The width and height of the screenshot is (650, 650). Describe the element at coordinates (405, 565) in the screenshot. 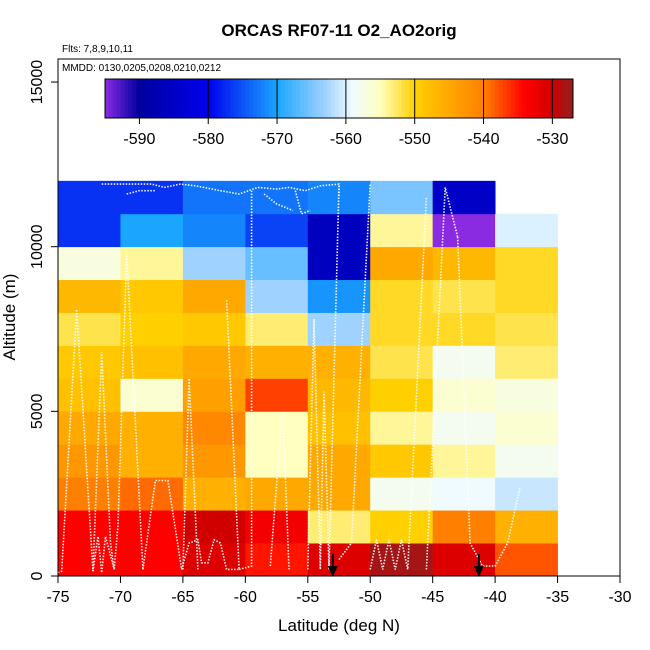

I see `arrow-markers` at that location.